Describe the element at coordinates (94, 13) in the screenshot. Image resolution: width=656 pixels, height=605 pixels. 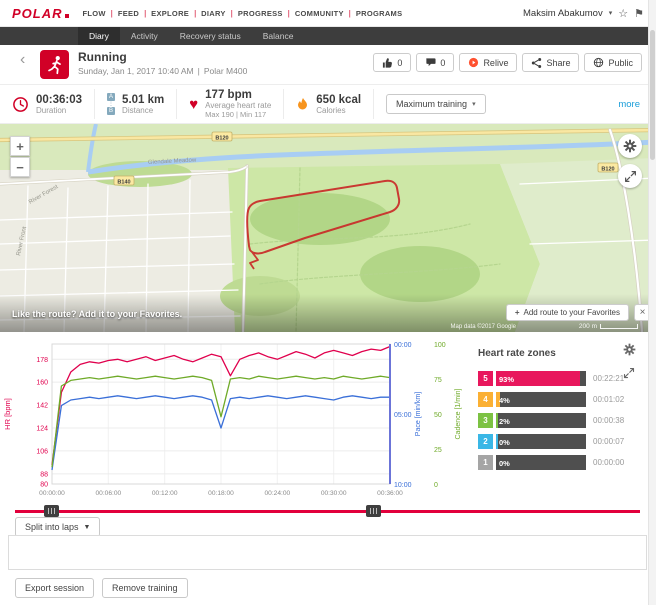
I see `topnav-item-flow: FLOW` at that location.